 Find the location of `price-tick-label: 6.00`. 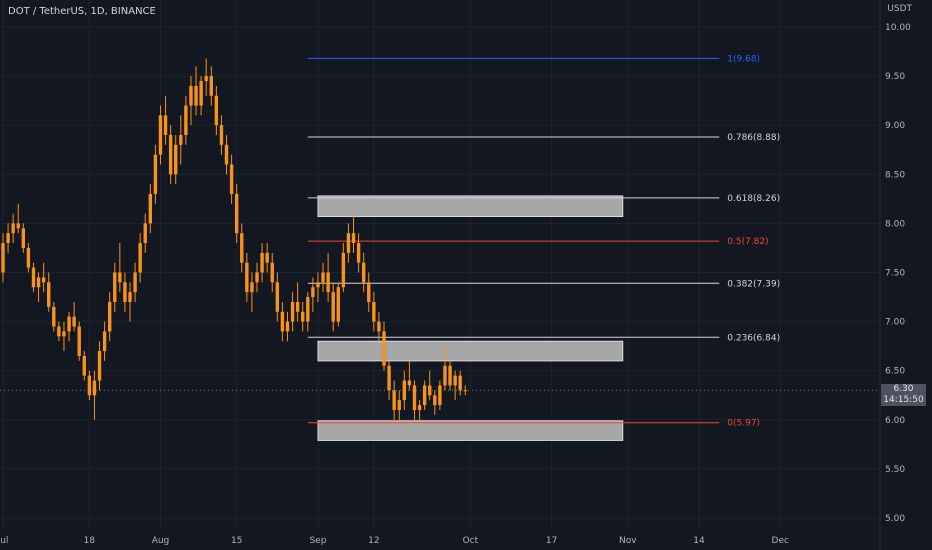

price-tick-label: 6.00 is located at coordinates (895, 421).